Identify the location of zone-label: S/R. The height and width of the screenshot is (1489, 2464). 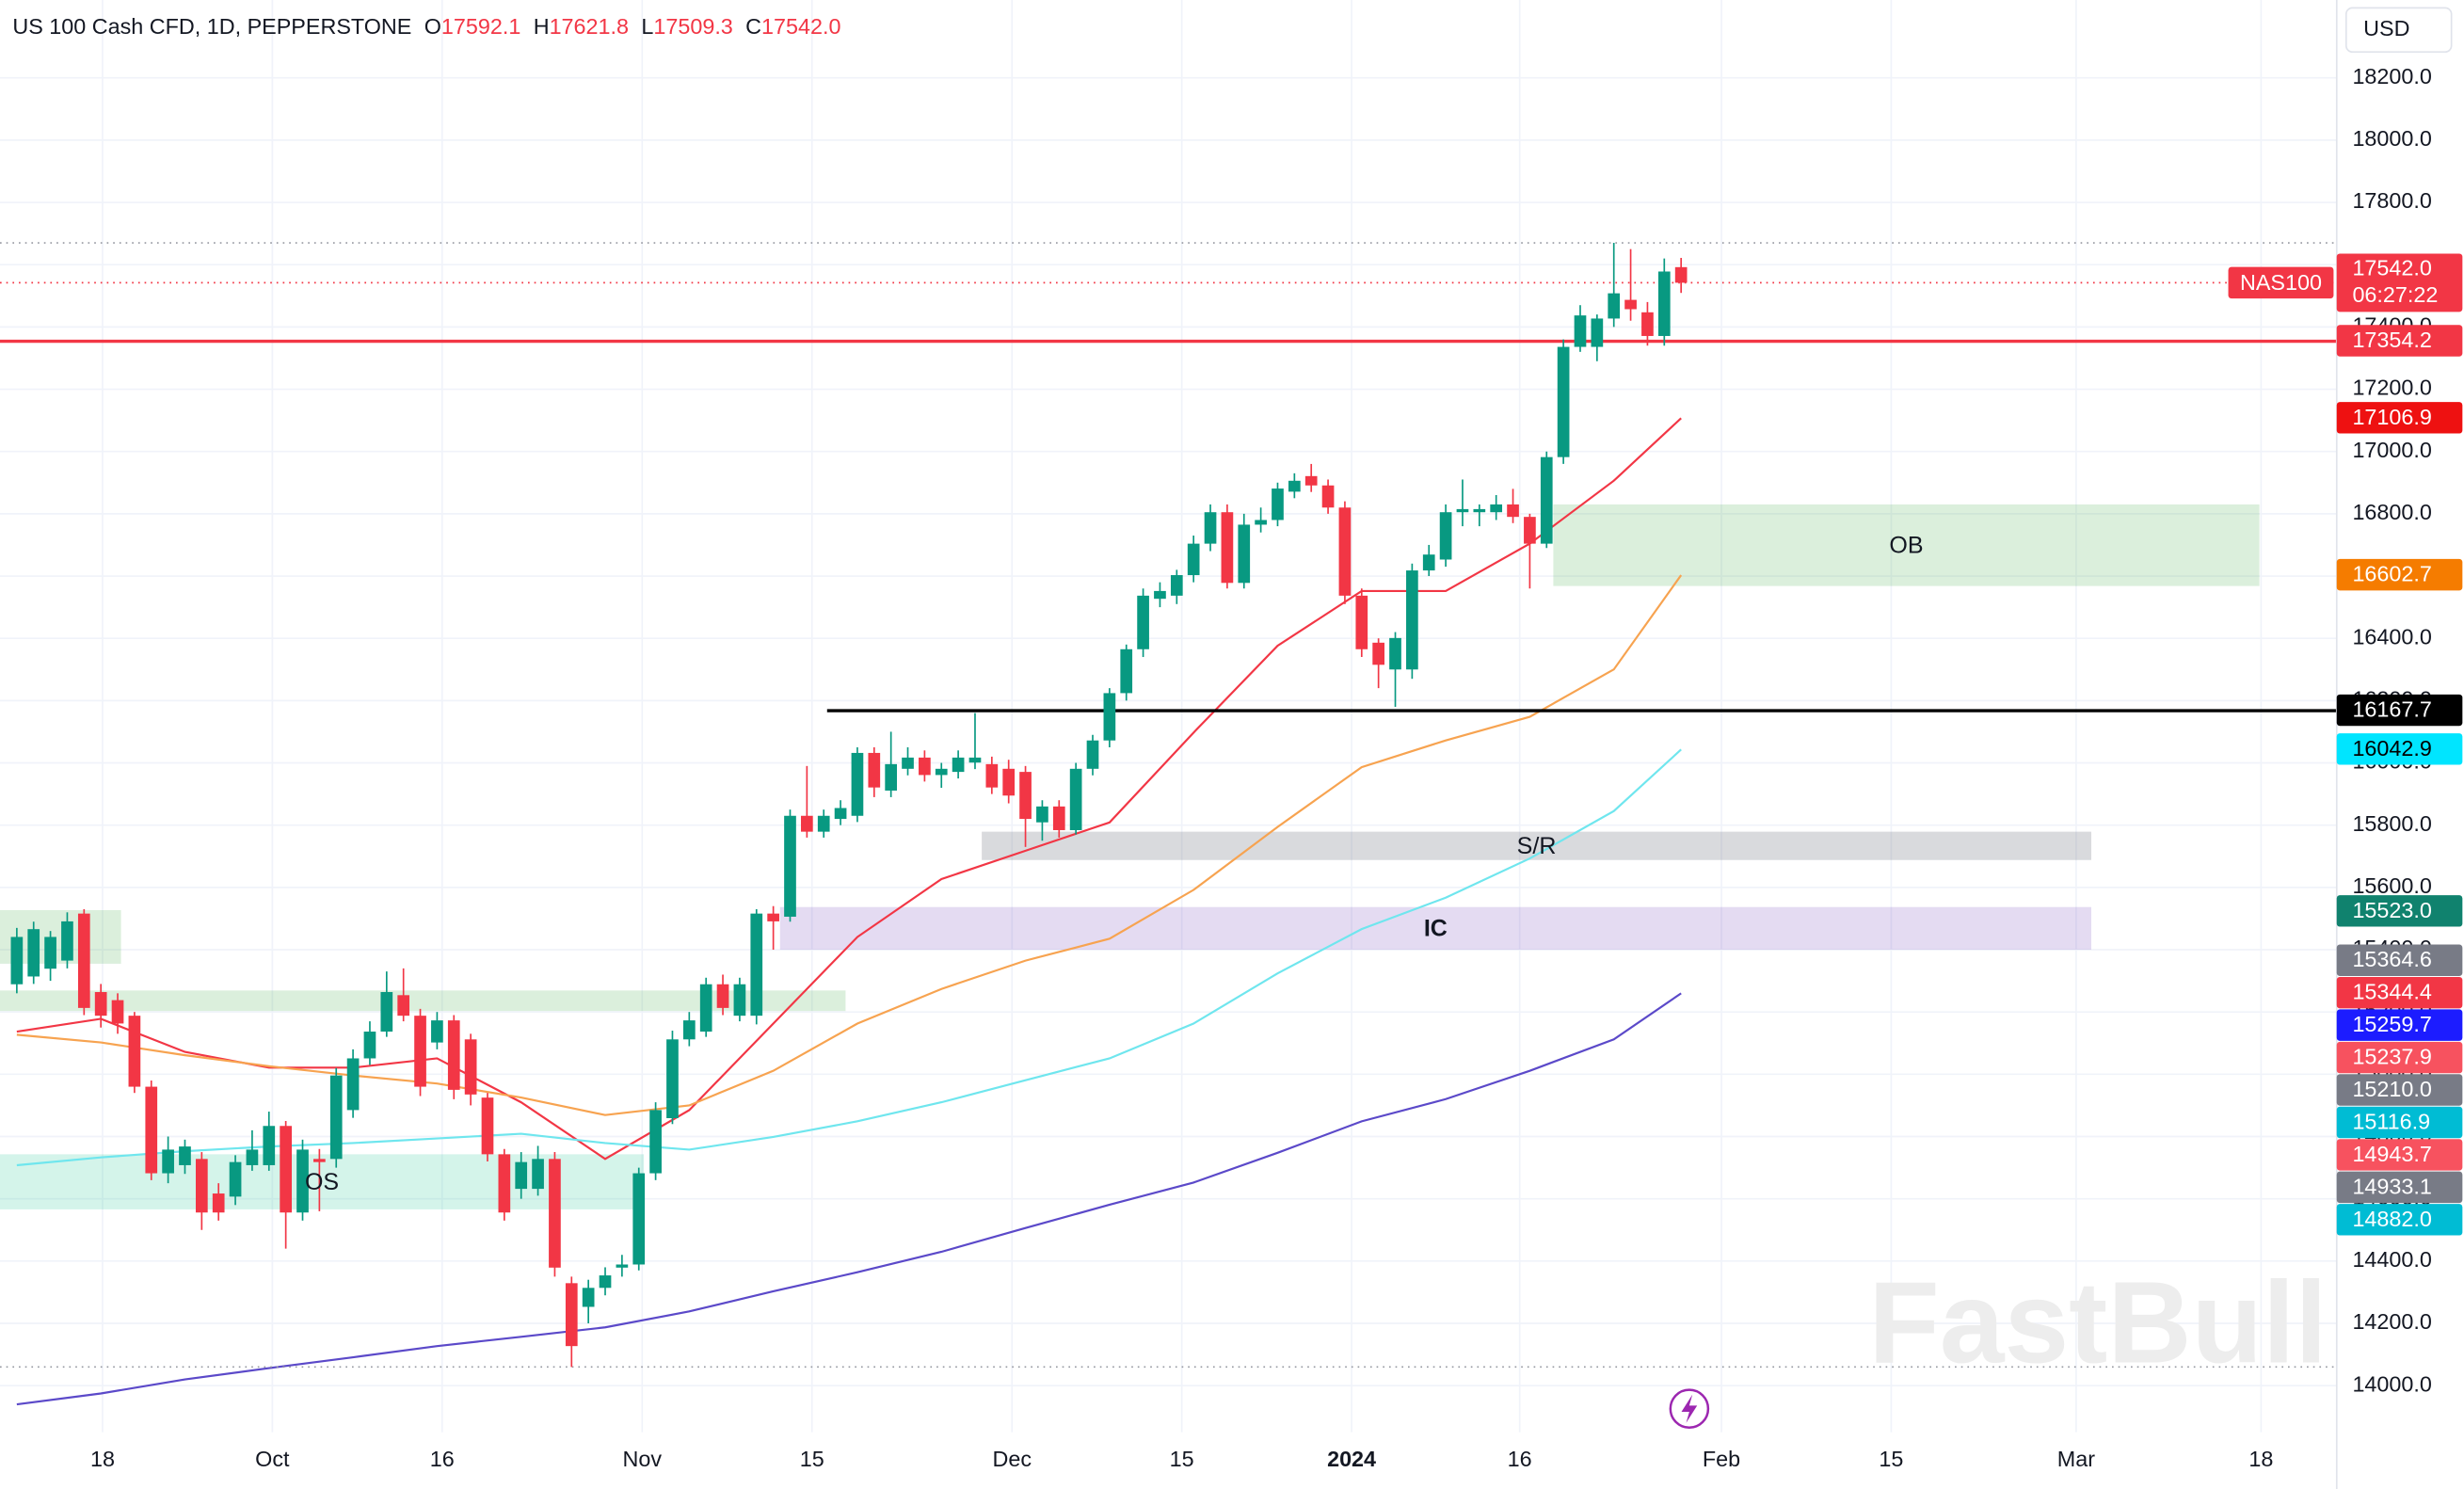
(1537, 846).